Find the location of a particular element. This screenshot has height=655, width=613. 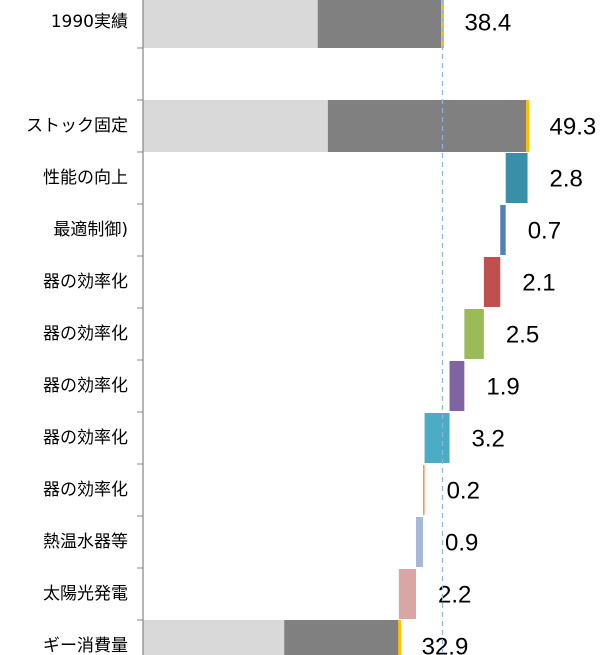

value-label: 2.2 is located at coordinates (454, 594).